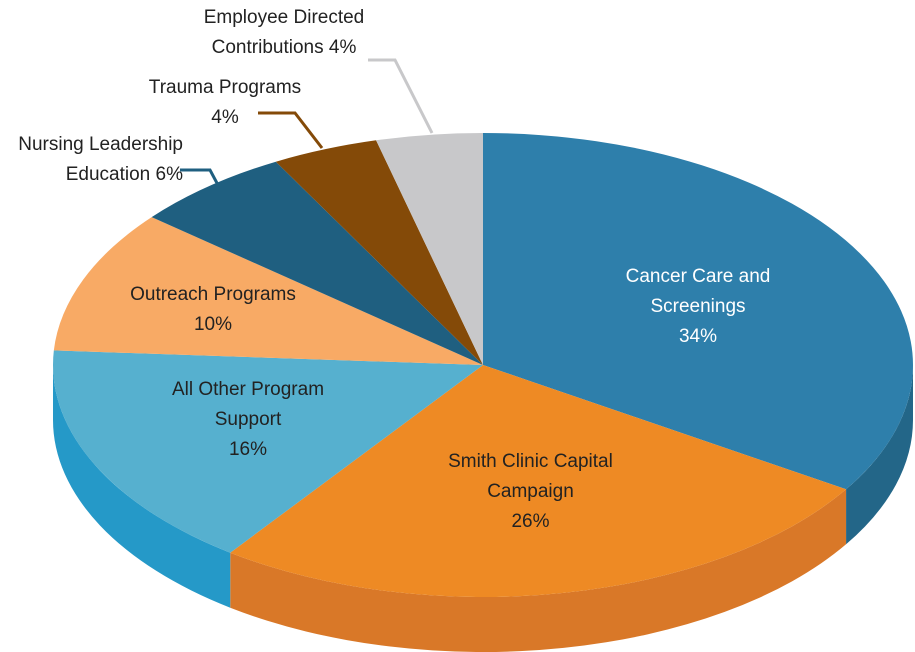 Image resolution: width=915 pixels, height=652 pixels. Describe the element at coordinates (530, 521) in the screenshot. I see `value-label: 26%` at that location.